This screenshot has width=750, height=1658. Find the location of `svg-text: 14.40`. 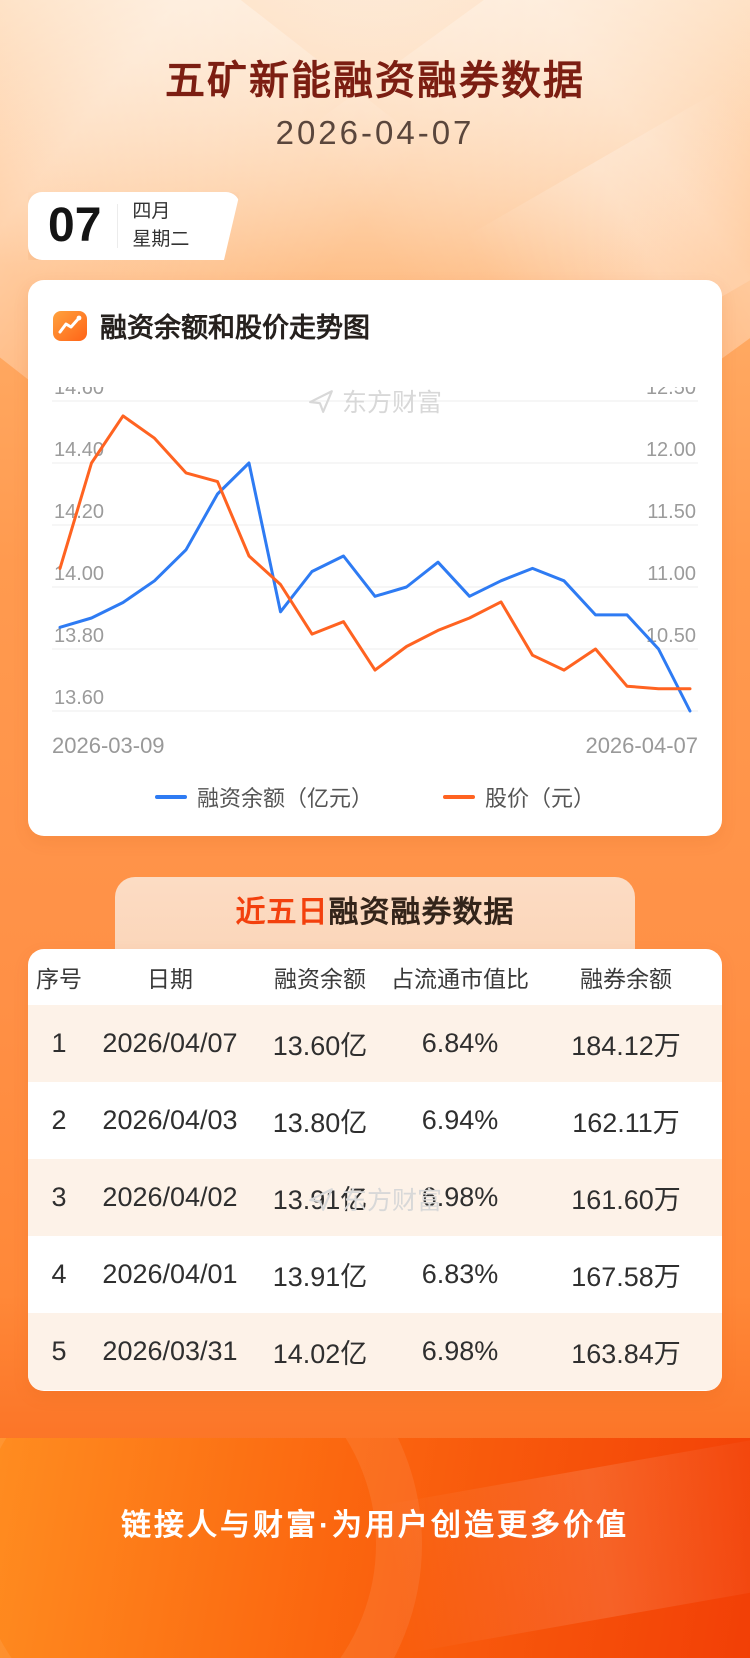

svg-text: 14.40 is located at coordinates (79, 450).